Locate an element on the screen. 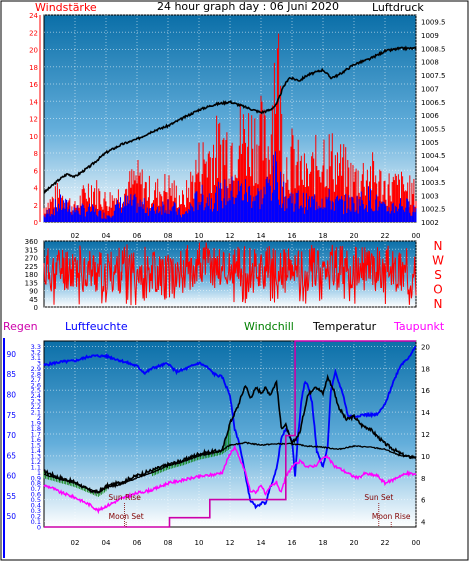 This screenshot has height=562, width=470. wind-speed-tick-label: 0 is located at coordinates (36, 223).